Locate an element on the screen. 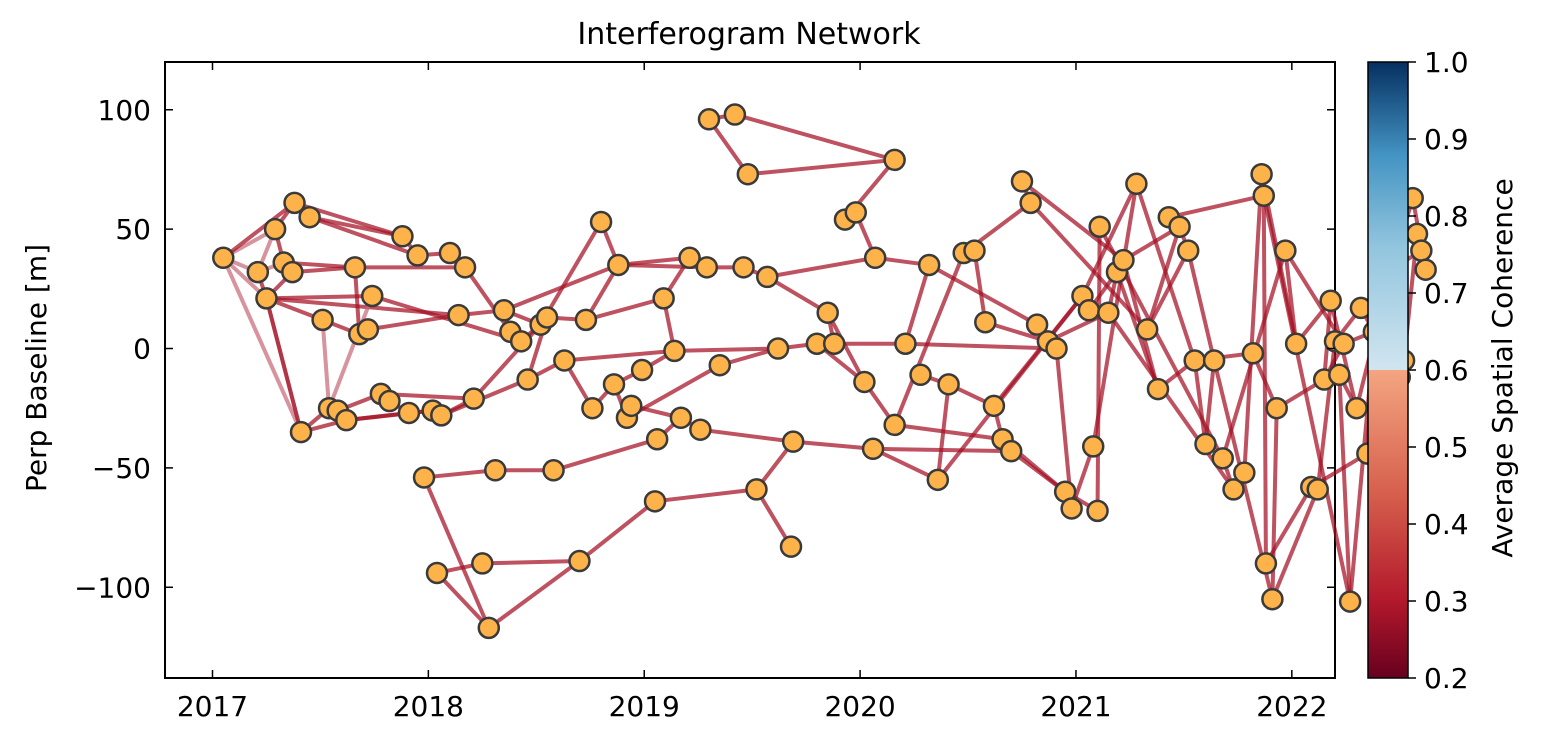 The width and height of the screenshot is (1541, 741). colorbar-tick-label: 0.3 is located at coordinates (1446, 601).